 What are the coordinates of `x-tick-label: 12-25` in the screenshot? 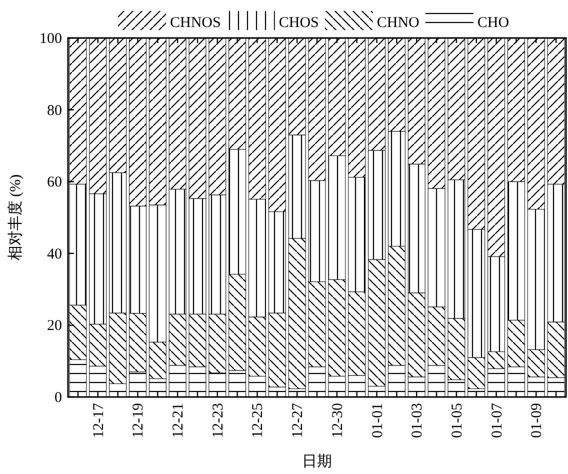 It's located at (258, 420).